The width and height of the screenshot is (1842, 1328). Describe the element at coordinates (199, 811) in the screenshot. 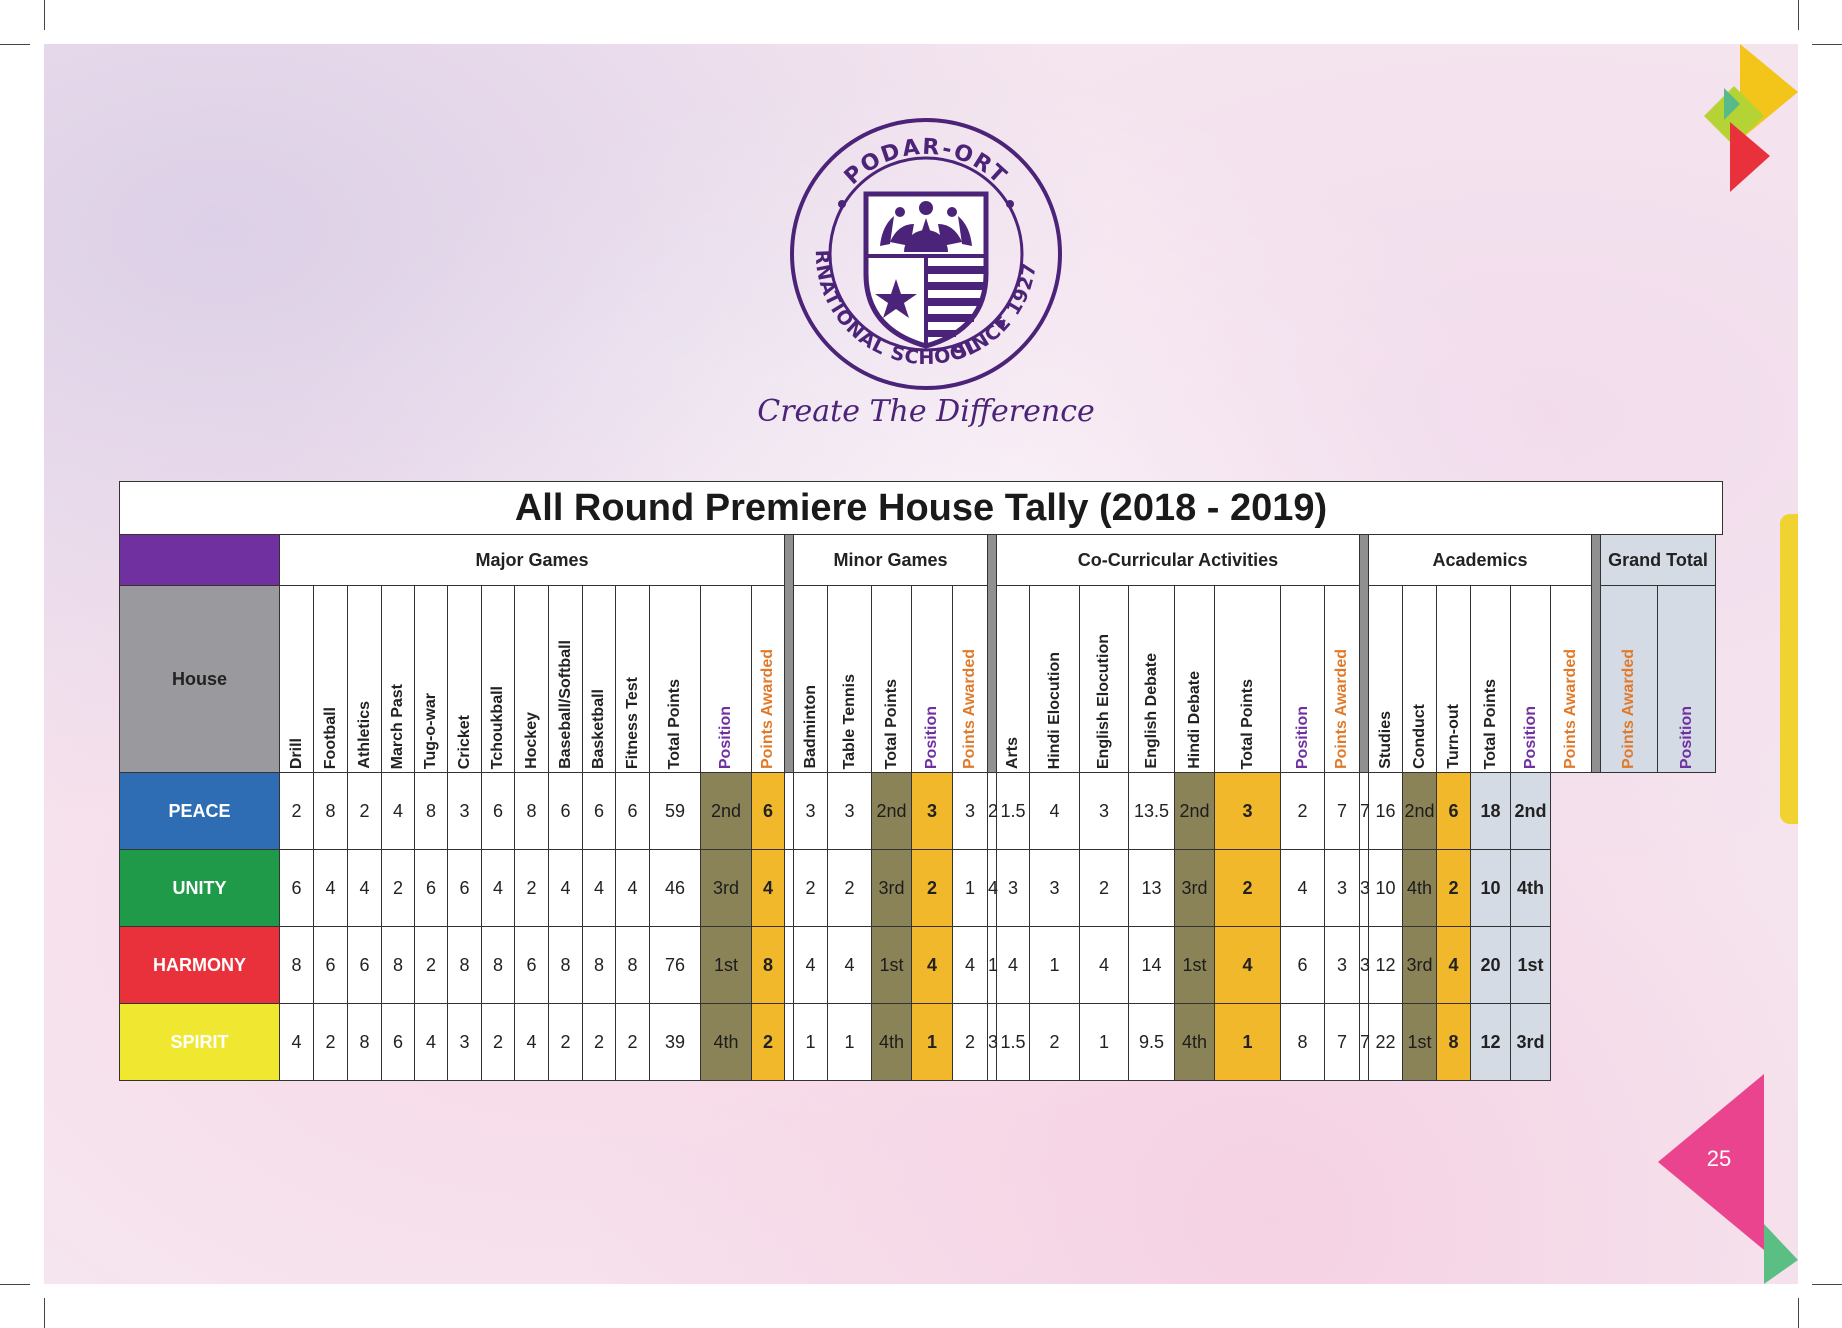

I see `house-name-cell: PEACE` at that location.